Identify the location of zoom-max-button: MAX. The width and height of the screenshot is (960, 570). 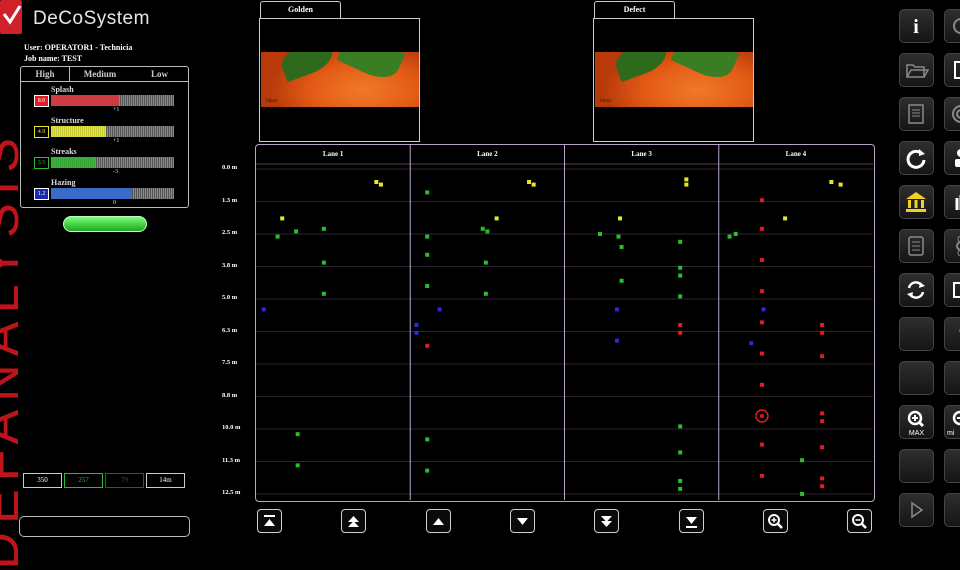
(916, 422).